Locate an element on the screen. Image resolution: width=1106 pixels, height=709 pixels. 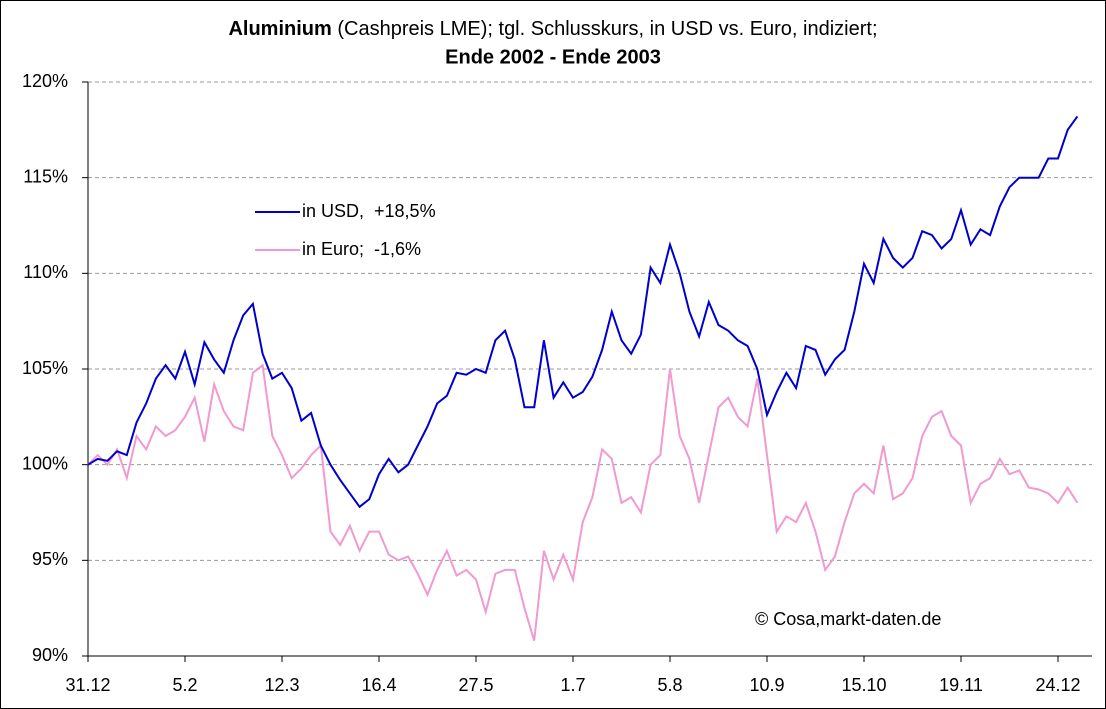
y-tick-label: 115% is located at coordinates (45, 176).